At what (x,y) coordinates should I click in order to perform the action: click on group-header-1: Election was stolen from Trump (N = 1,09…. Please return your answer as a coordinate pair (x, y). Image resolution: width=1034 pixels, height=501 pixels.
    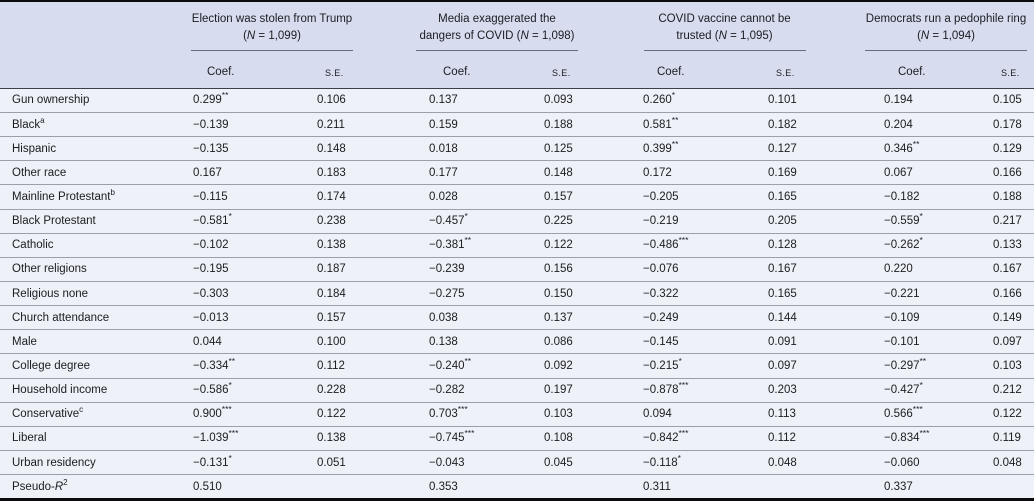
    Looking at the image, I should click on (299, 27).